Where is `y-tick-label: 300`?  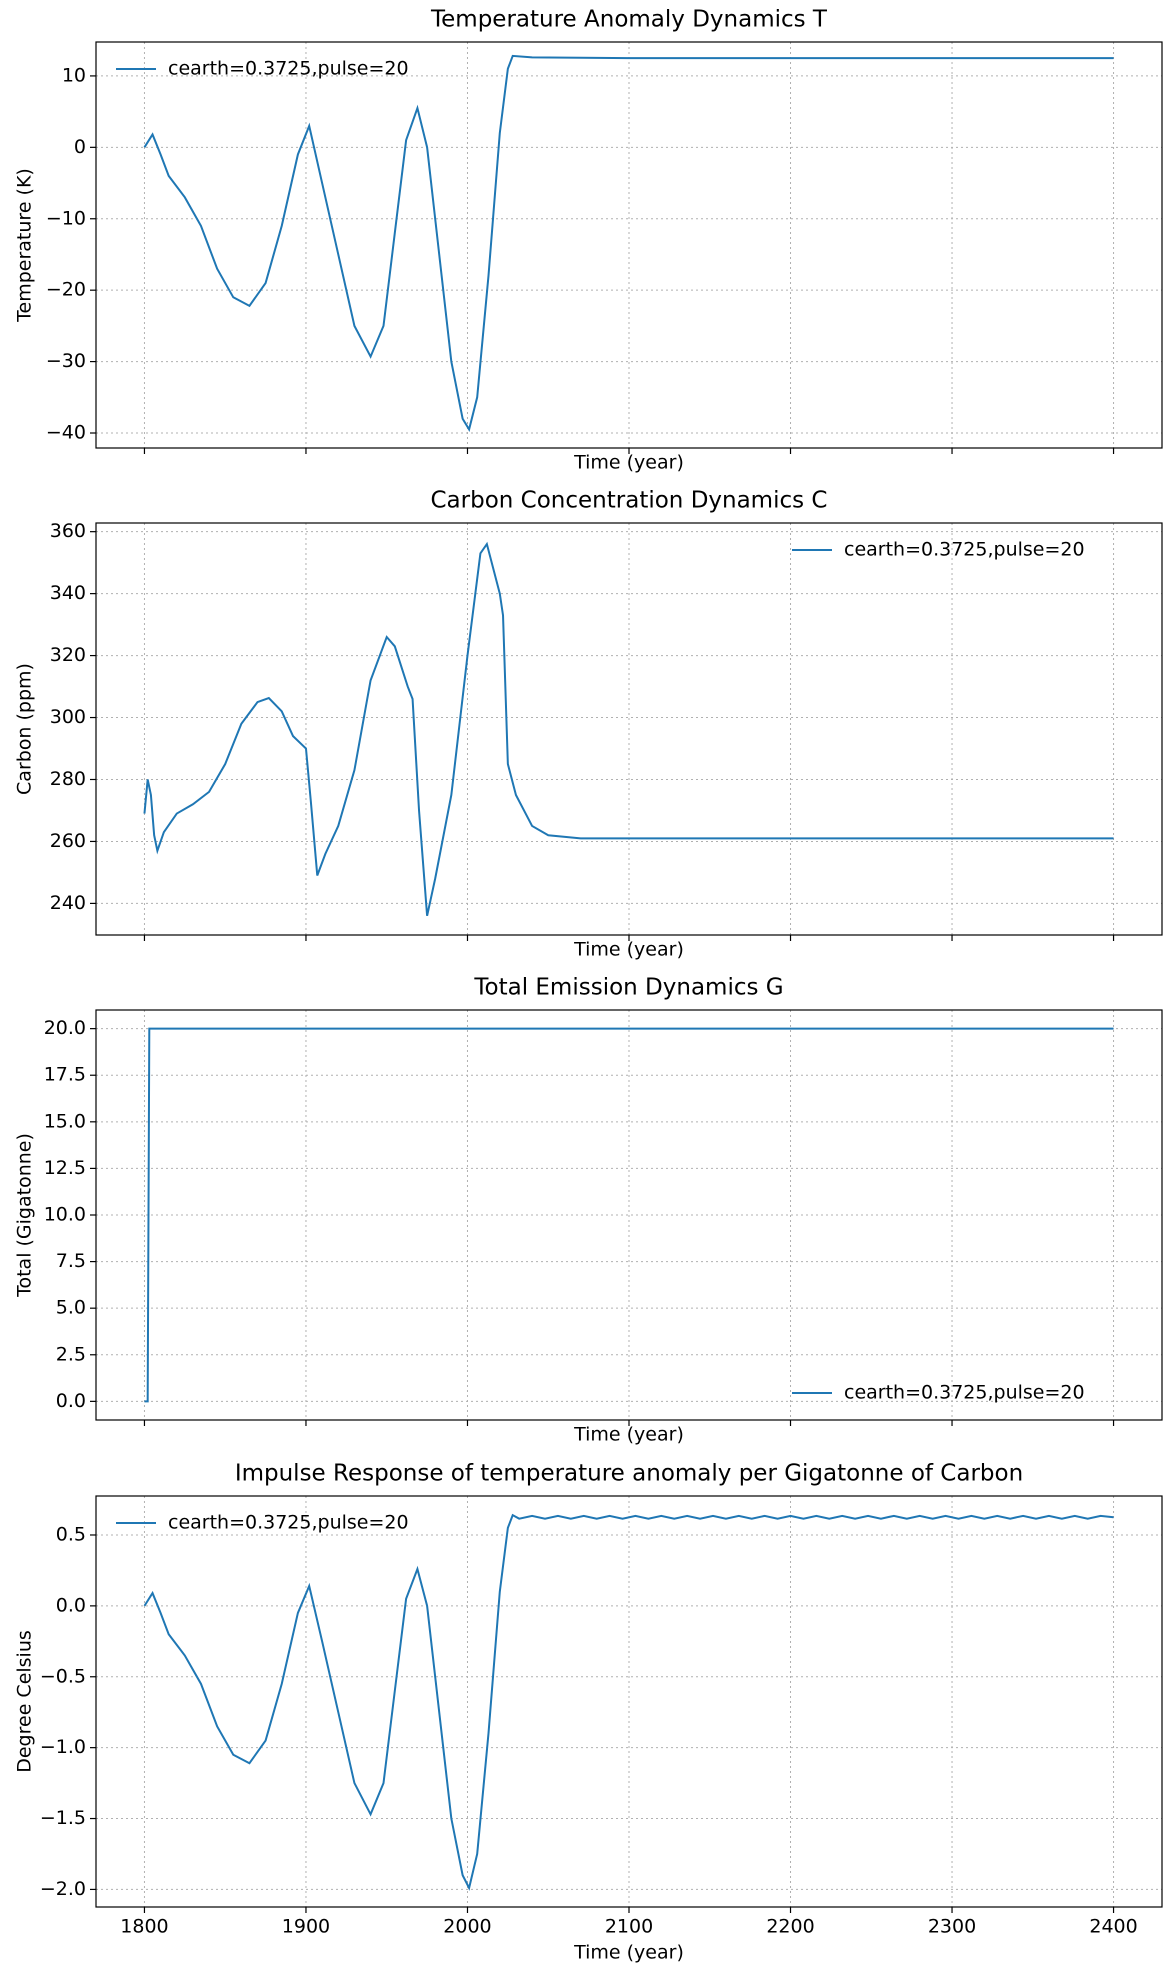
y-tick-label: 300 is located at coordinates (68, 717).